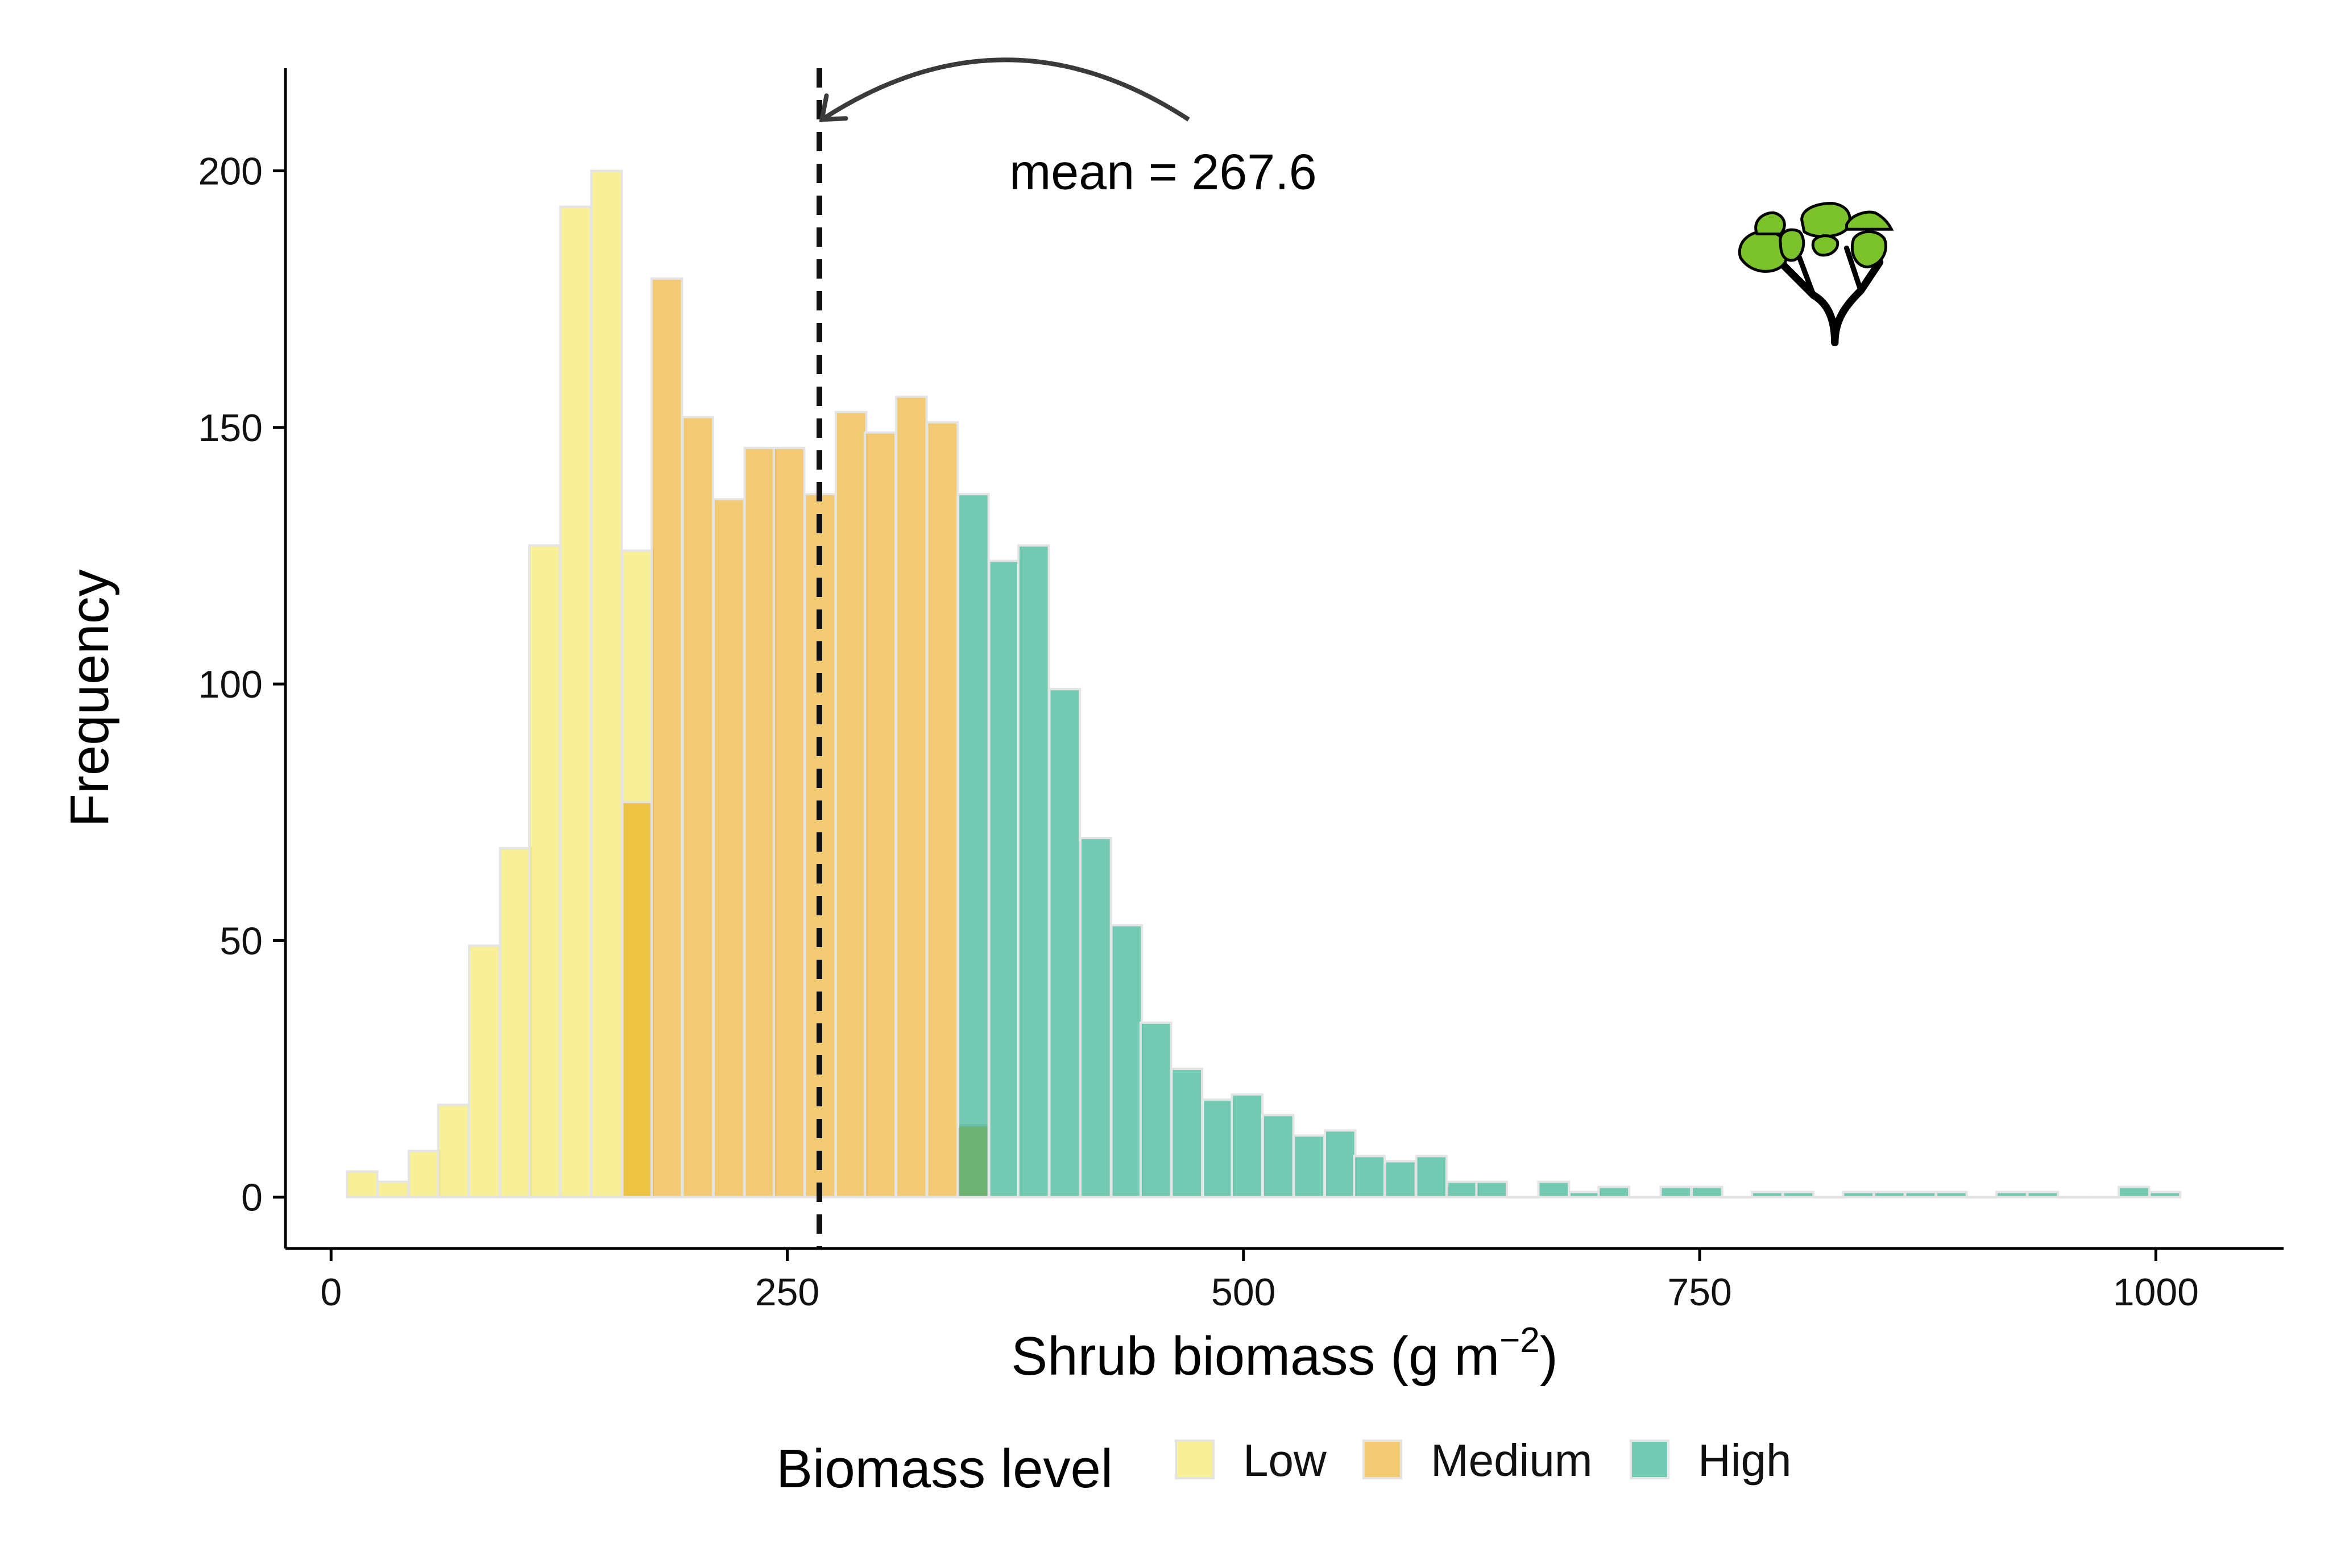 This screenshot has height=1568, width=2345. I want to click on mean-annotation: mean = 267.6, so click(1163, 172).